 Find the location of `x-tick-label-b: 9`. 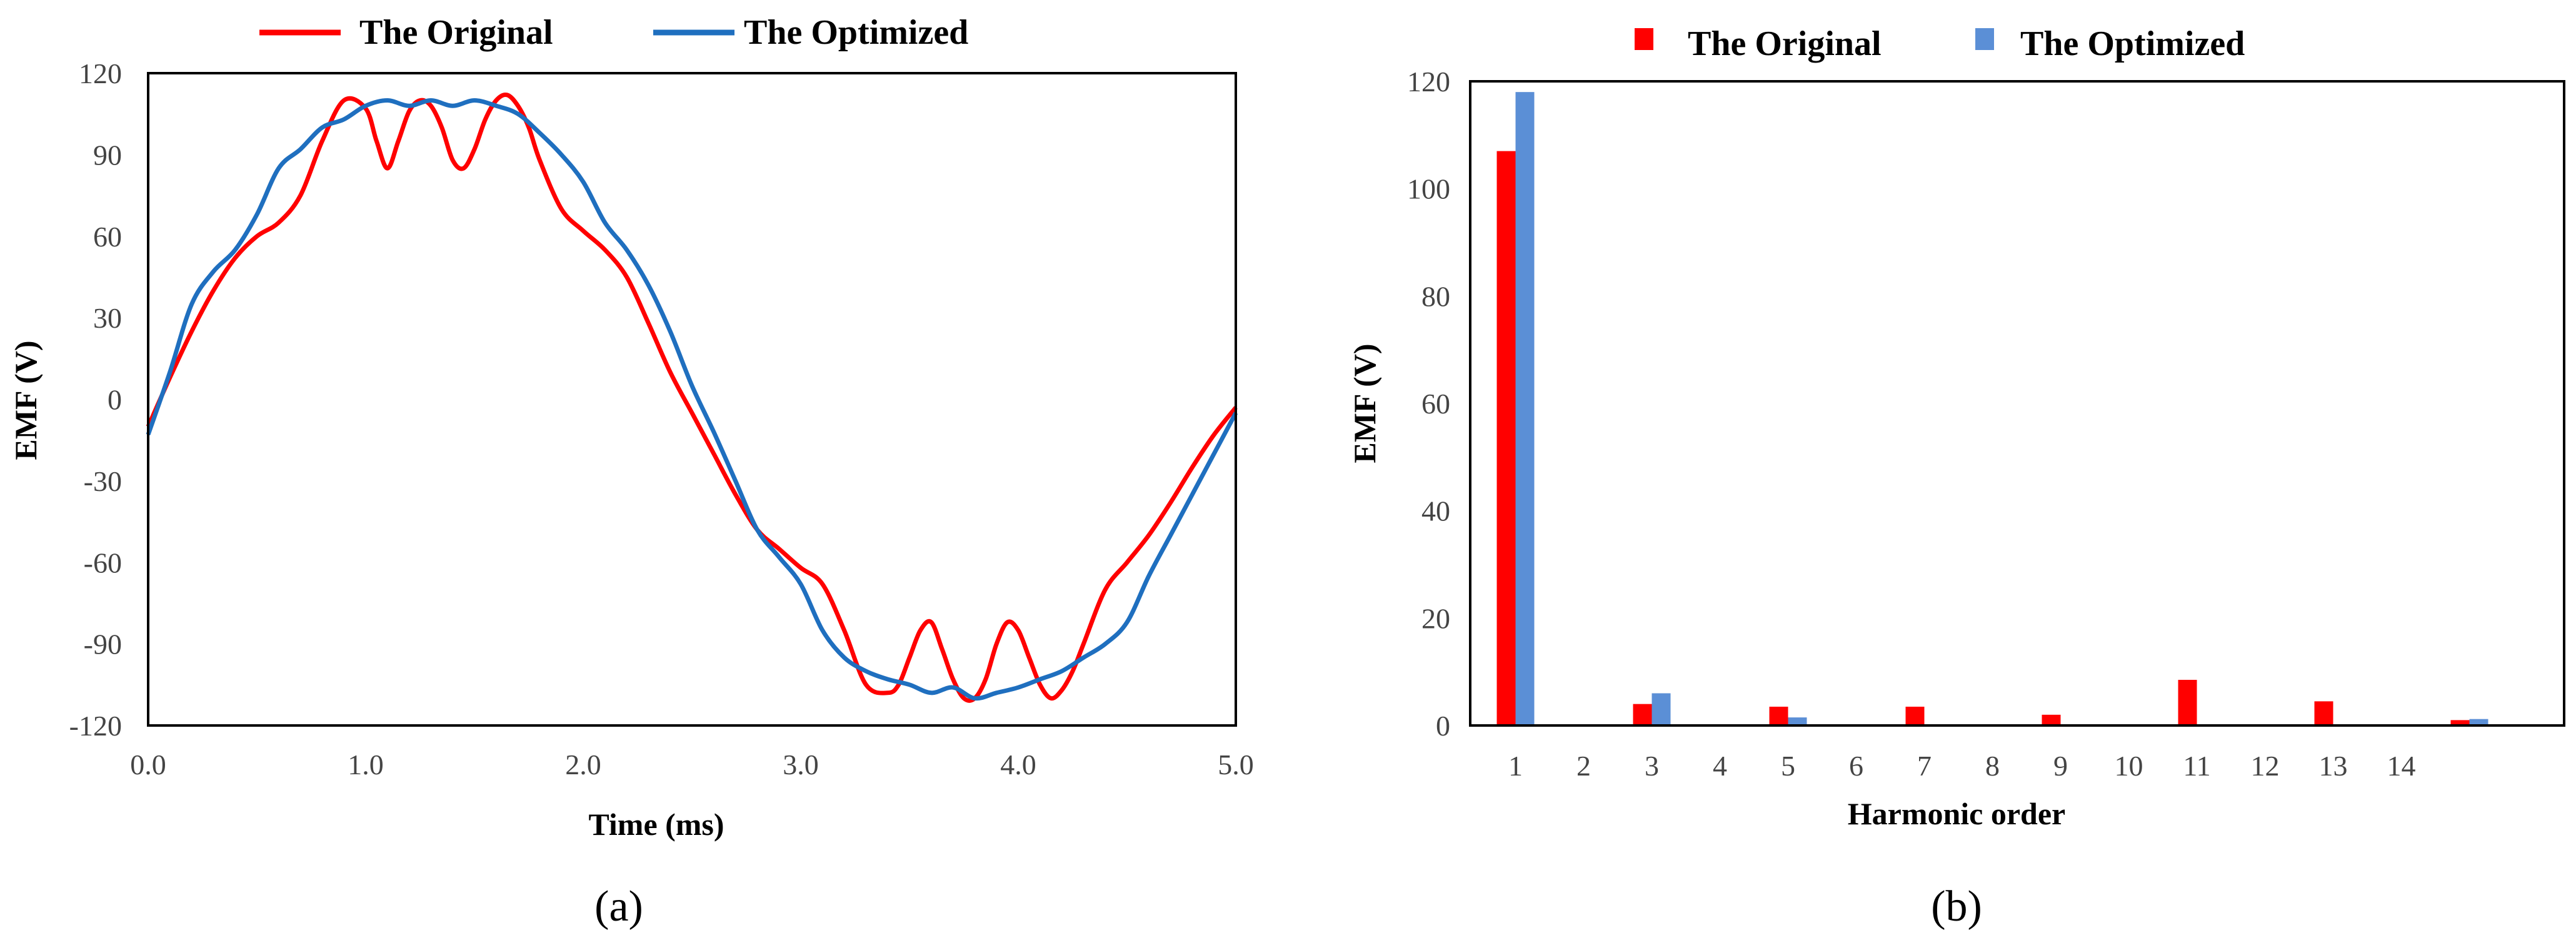

x-tick-label-b: 9 is located at coordinates (2060, 766).